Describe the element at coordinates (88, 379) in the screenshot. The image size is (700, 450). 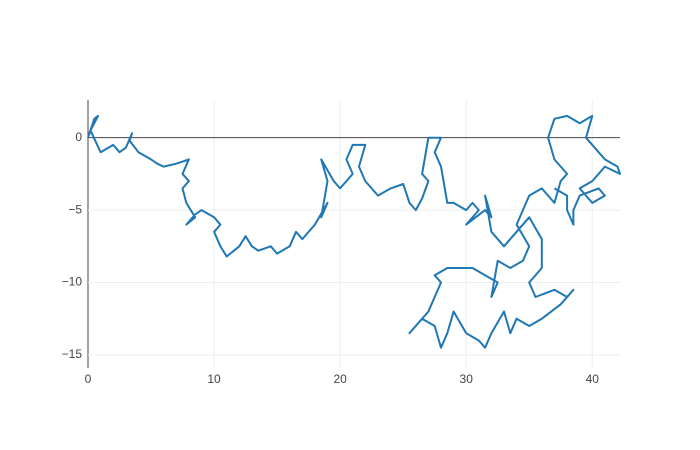
I see `x-tick-label: 0` at that location.